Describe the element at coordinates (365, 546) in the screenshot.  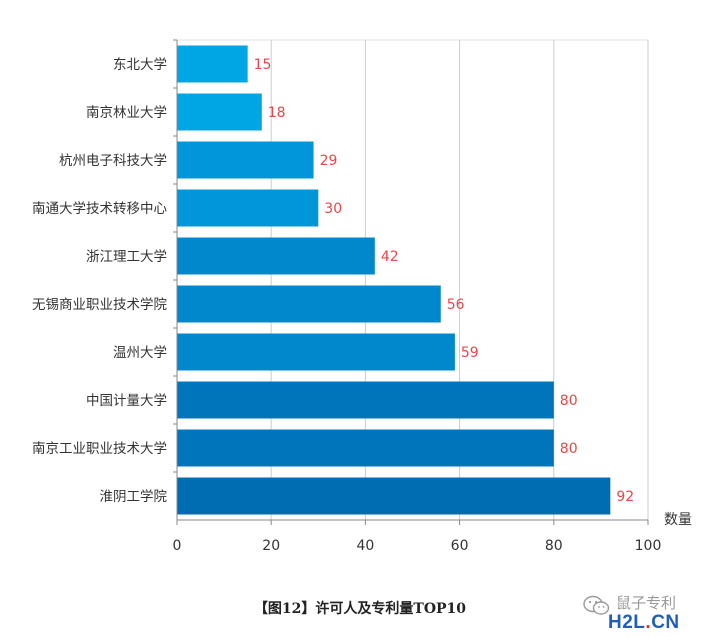
I see `x-tick-label: 40` at that location.